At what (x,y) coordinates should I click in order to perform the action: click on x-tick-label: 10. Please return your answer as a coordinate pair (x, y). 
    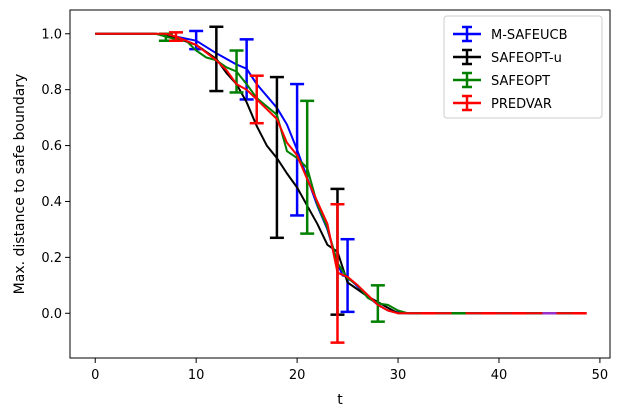
    Looking at the image, I should click on (196, 375).